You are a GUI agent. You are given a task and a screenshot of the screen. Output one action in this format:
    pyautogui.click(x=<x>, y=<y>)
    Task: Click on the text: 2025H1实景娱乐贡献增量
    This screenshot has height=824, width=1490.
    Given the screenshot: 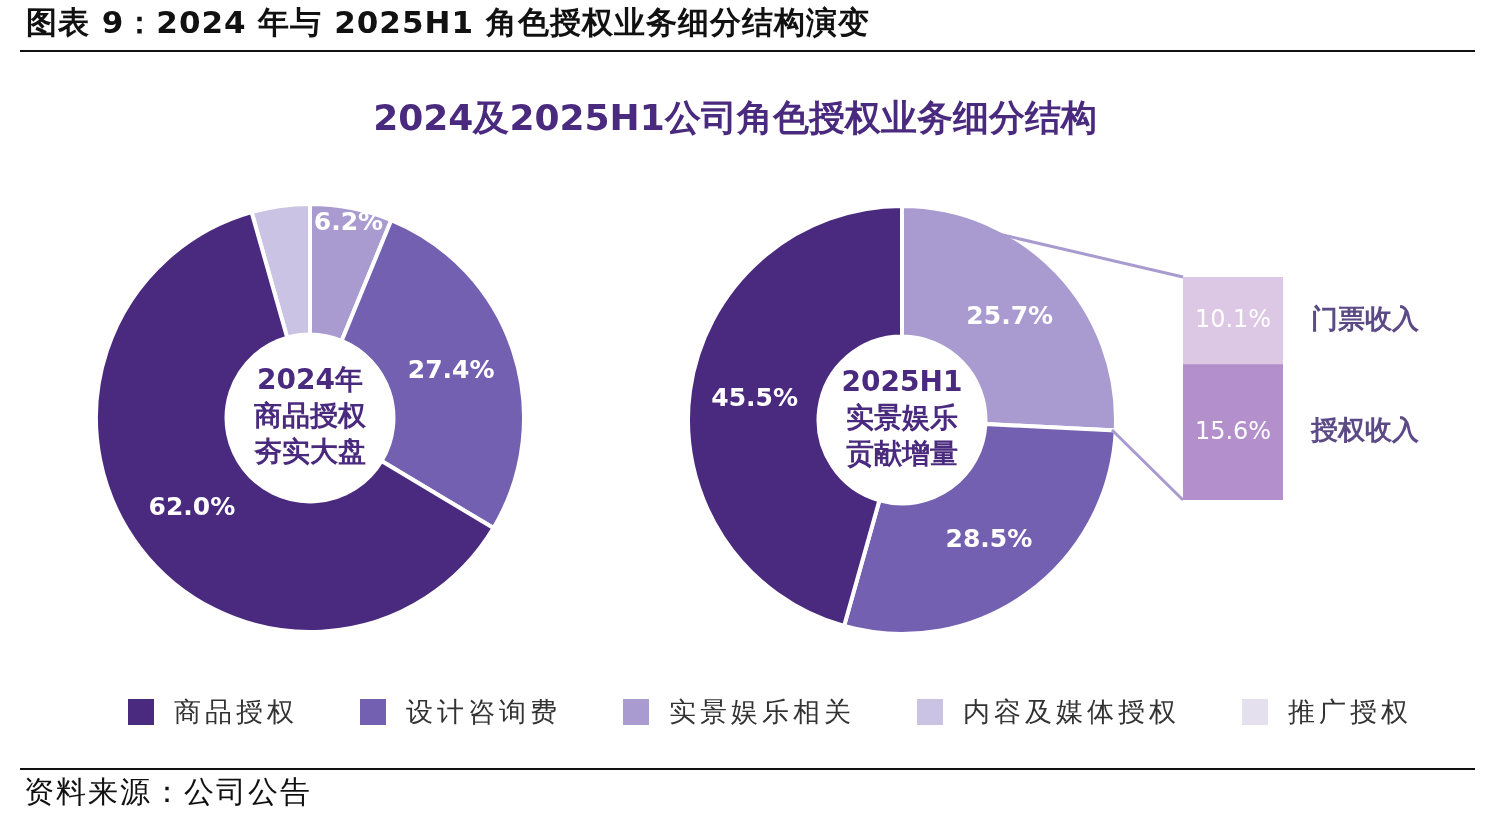 What is the action you would take?
    pyautogui.click(x=902, y=418)
    